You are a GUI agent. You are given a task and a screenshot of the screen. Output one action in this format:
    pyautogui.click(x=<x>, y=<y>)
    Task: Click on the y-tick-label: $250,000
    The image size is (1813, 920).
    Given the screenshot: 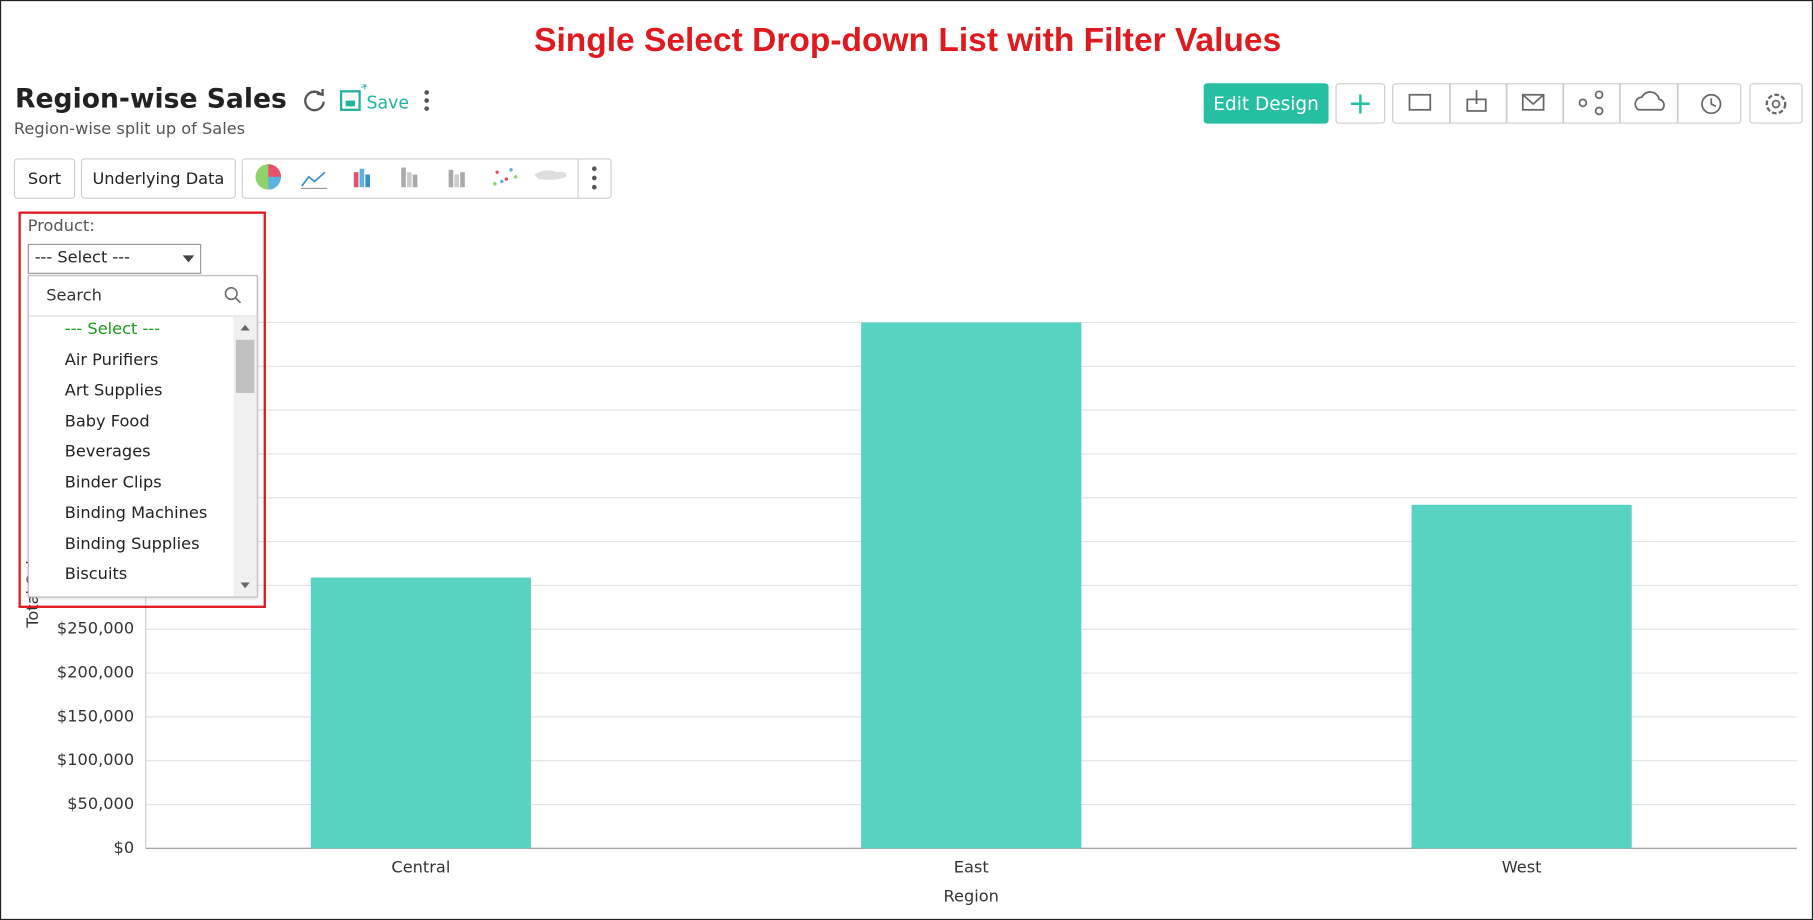 What is the action you would take?
    pyautogui.click(x=95, y=628)
    